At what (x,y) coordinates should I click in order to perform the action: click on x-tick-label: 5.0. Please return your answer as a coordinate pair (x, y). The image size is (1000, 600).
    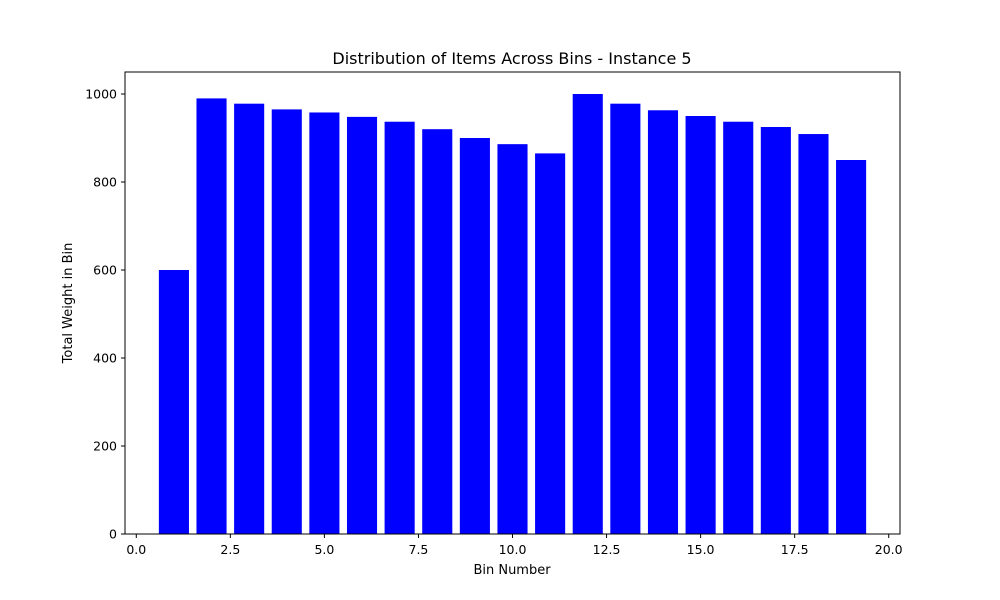
    Looking at the image, I should click on (324, 549).